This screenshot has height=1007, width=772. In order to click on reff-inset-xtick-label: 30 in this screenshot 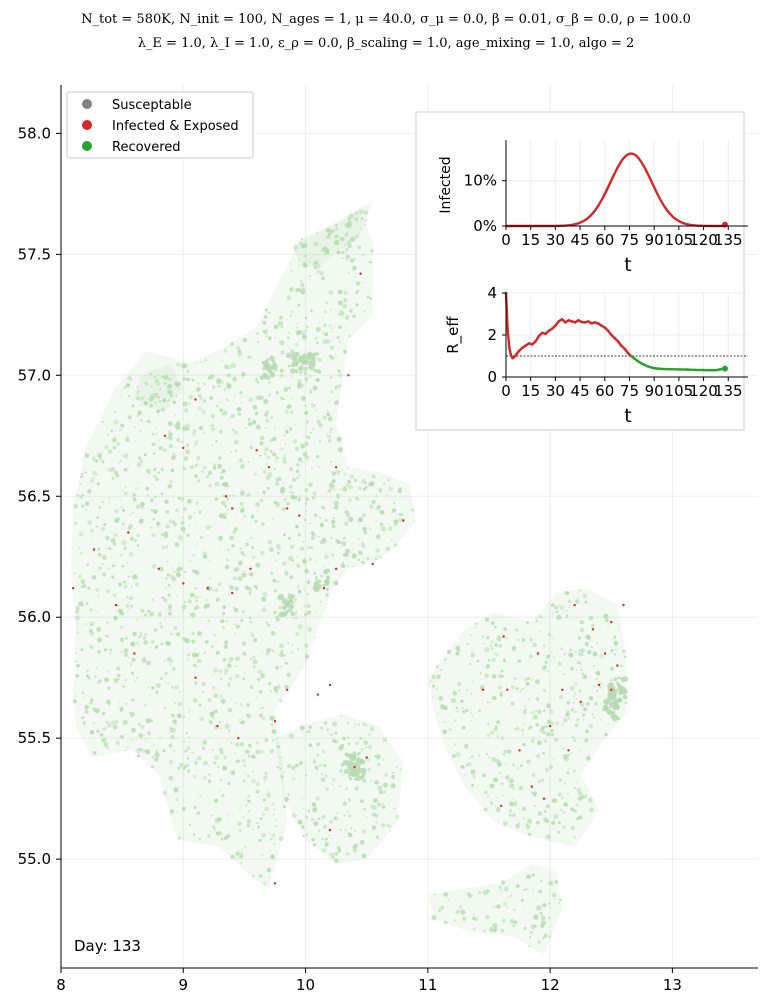, I will do `click(555, 391)`.